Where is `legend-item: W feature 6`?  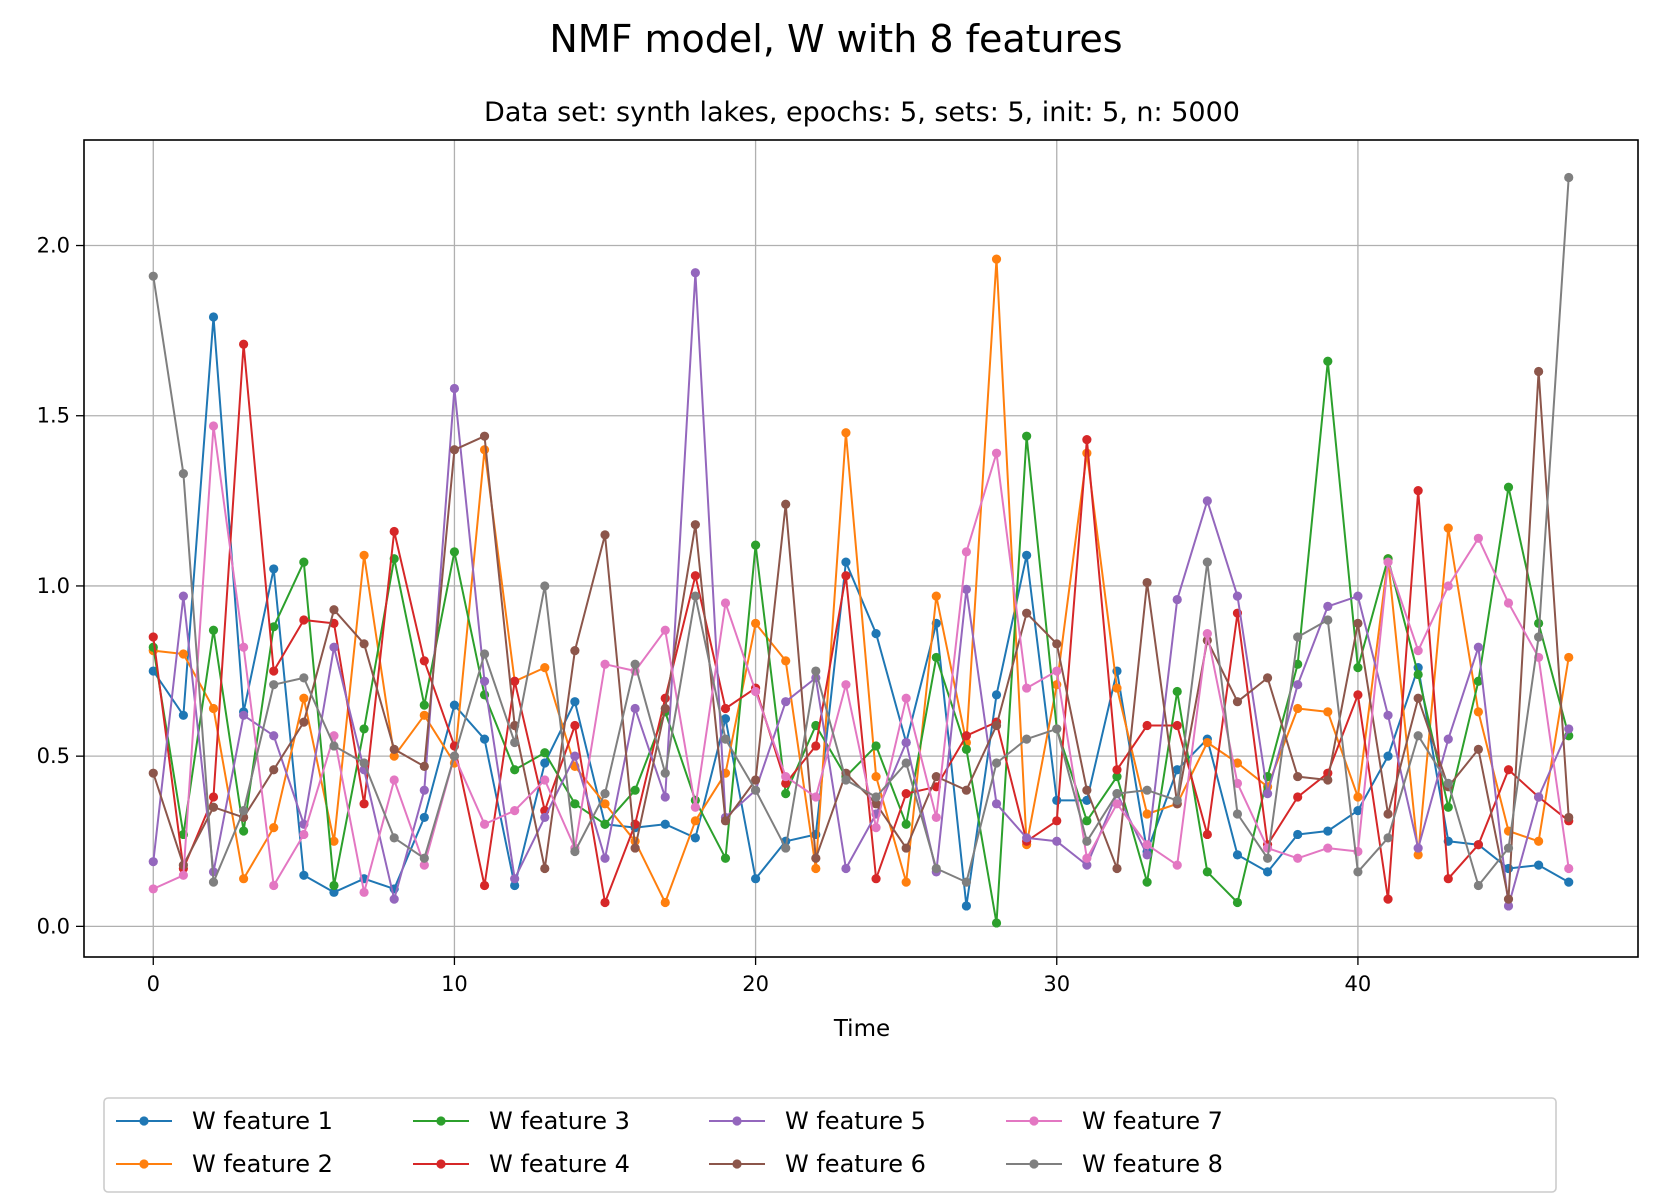 legend-item: W feature 6 is located at coordinates (817, 1164).